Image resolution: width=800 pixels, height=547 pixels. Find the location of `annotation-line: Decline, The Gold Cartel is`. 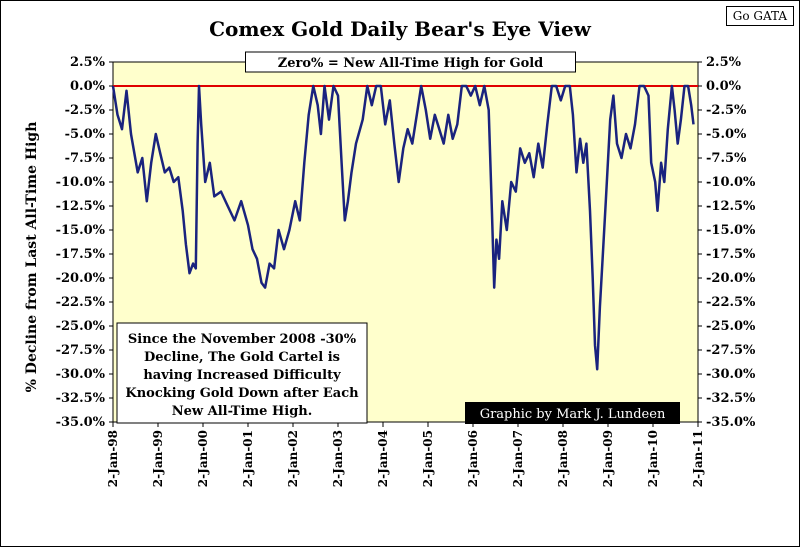

annotation-line: Decline, The Gold Cartel is is located at coordinates (242, 357).